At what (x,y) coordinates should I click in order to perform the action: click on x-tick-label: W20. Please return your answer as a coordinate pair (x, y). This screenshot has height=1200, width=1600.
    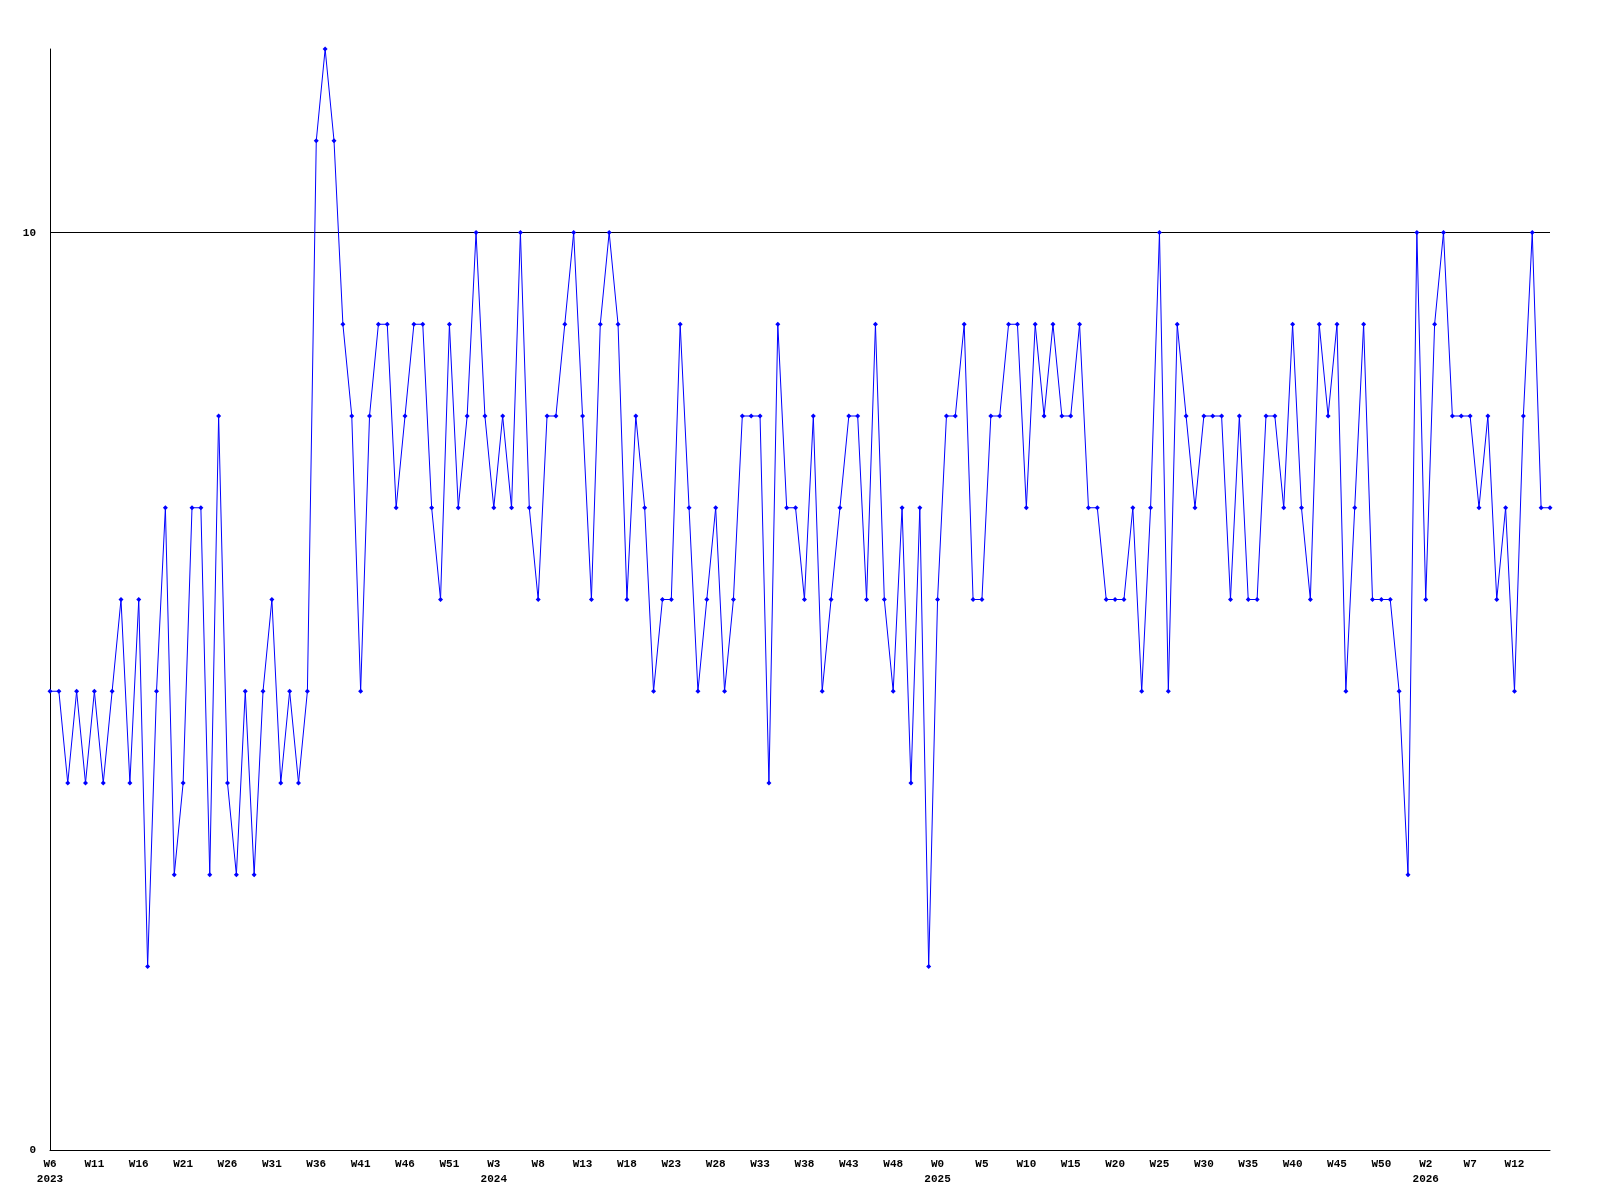
    Looking at the image, I should click on (1115, 1163).